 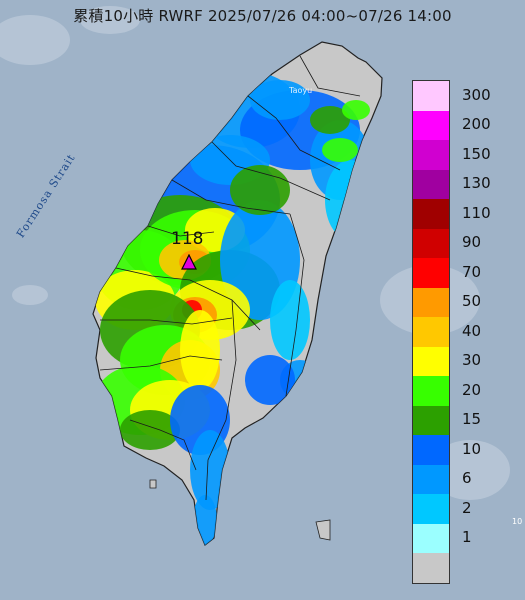 I want to click on legend-label: 15, so click(x=472, y=419).